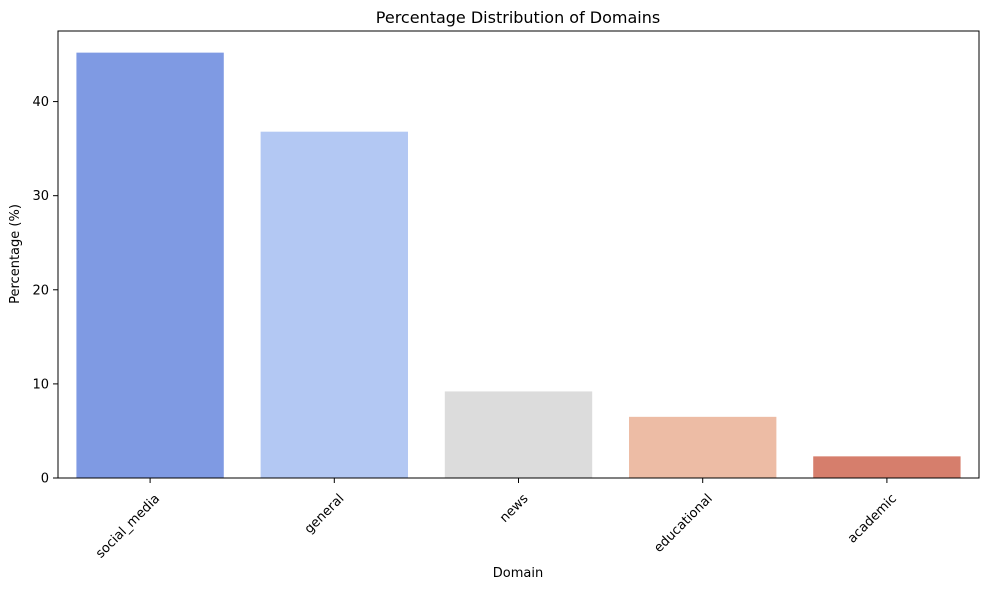  What do you see at coordinates (887, 467) in the screenshot?
I see `bar-academic` at bounding box center [887, 467].